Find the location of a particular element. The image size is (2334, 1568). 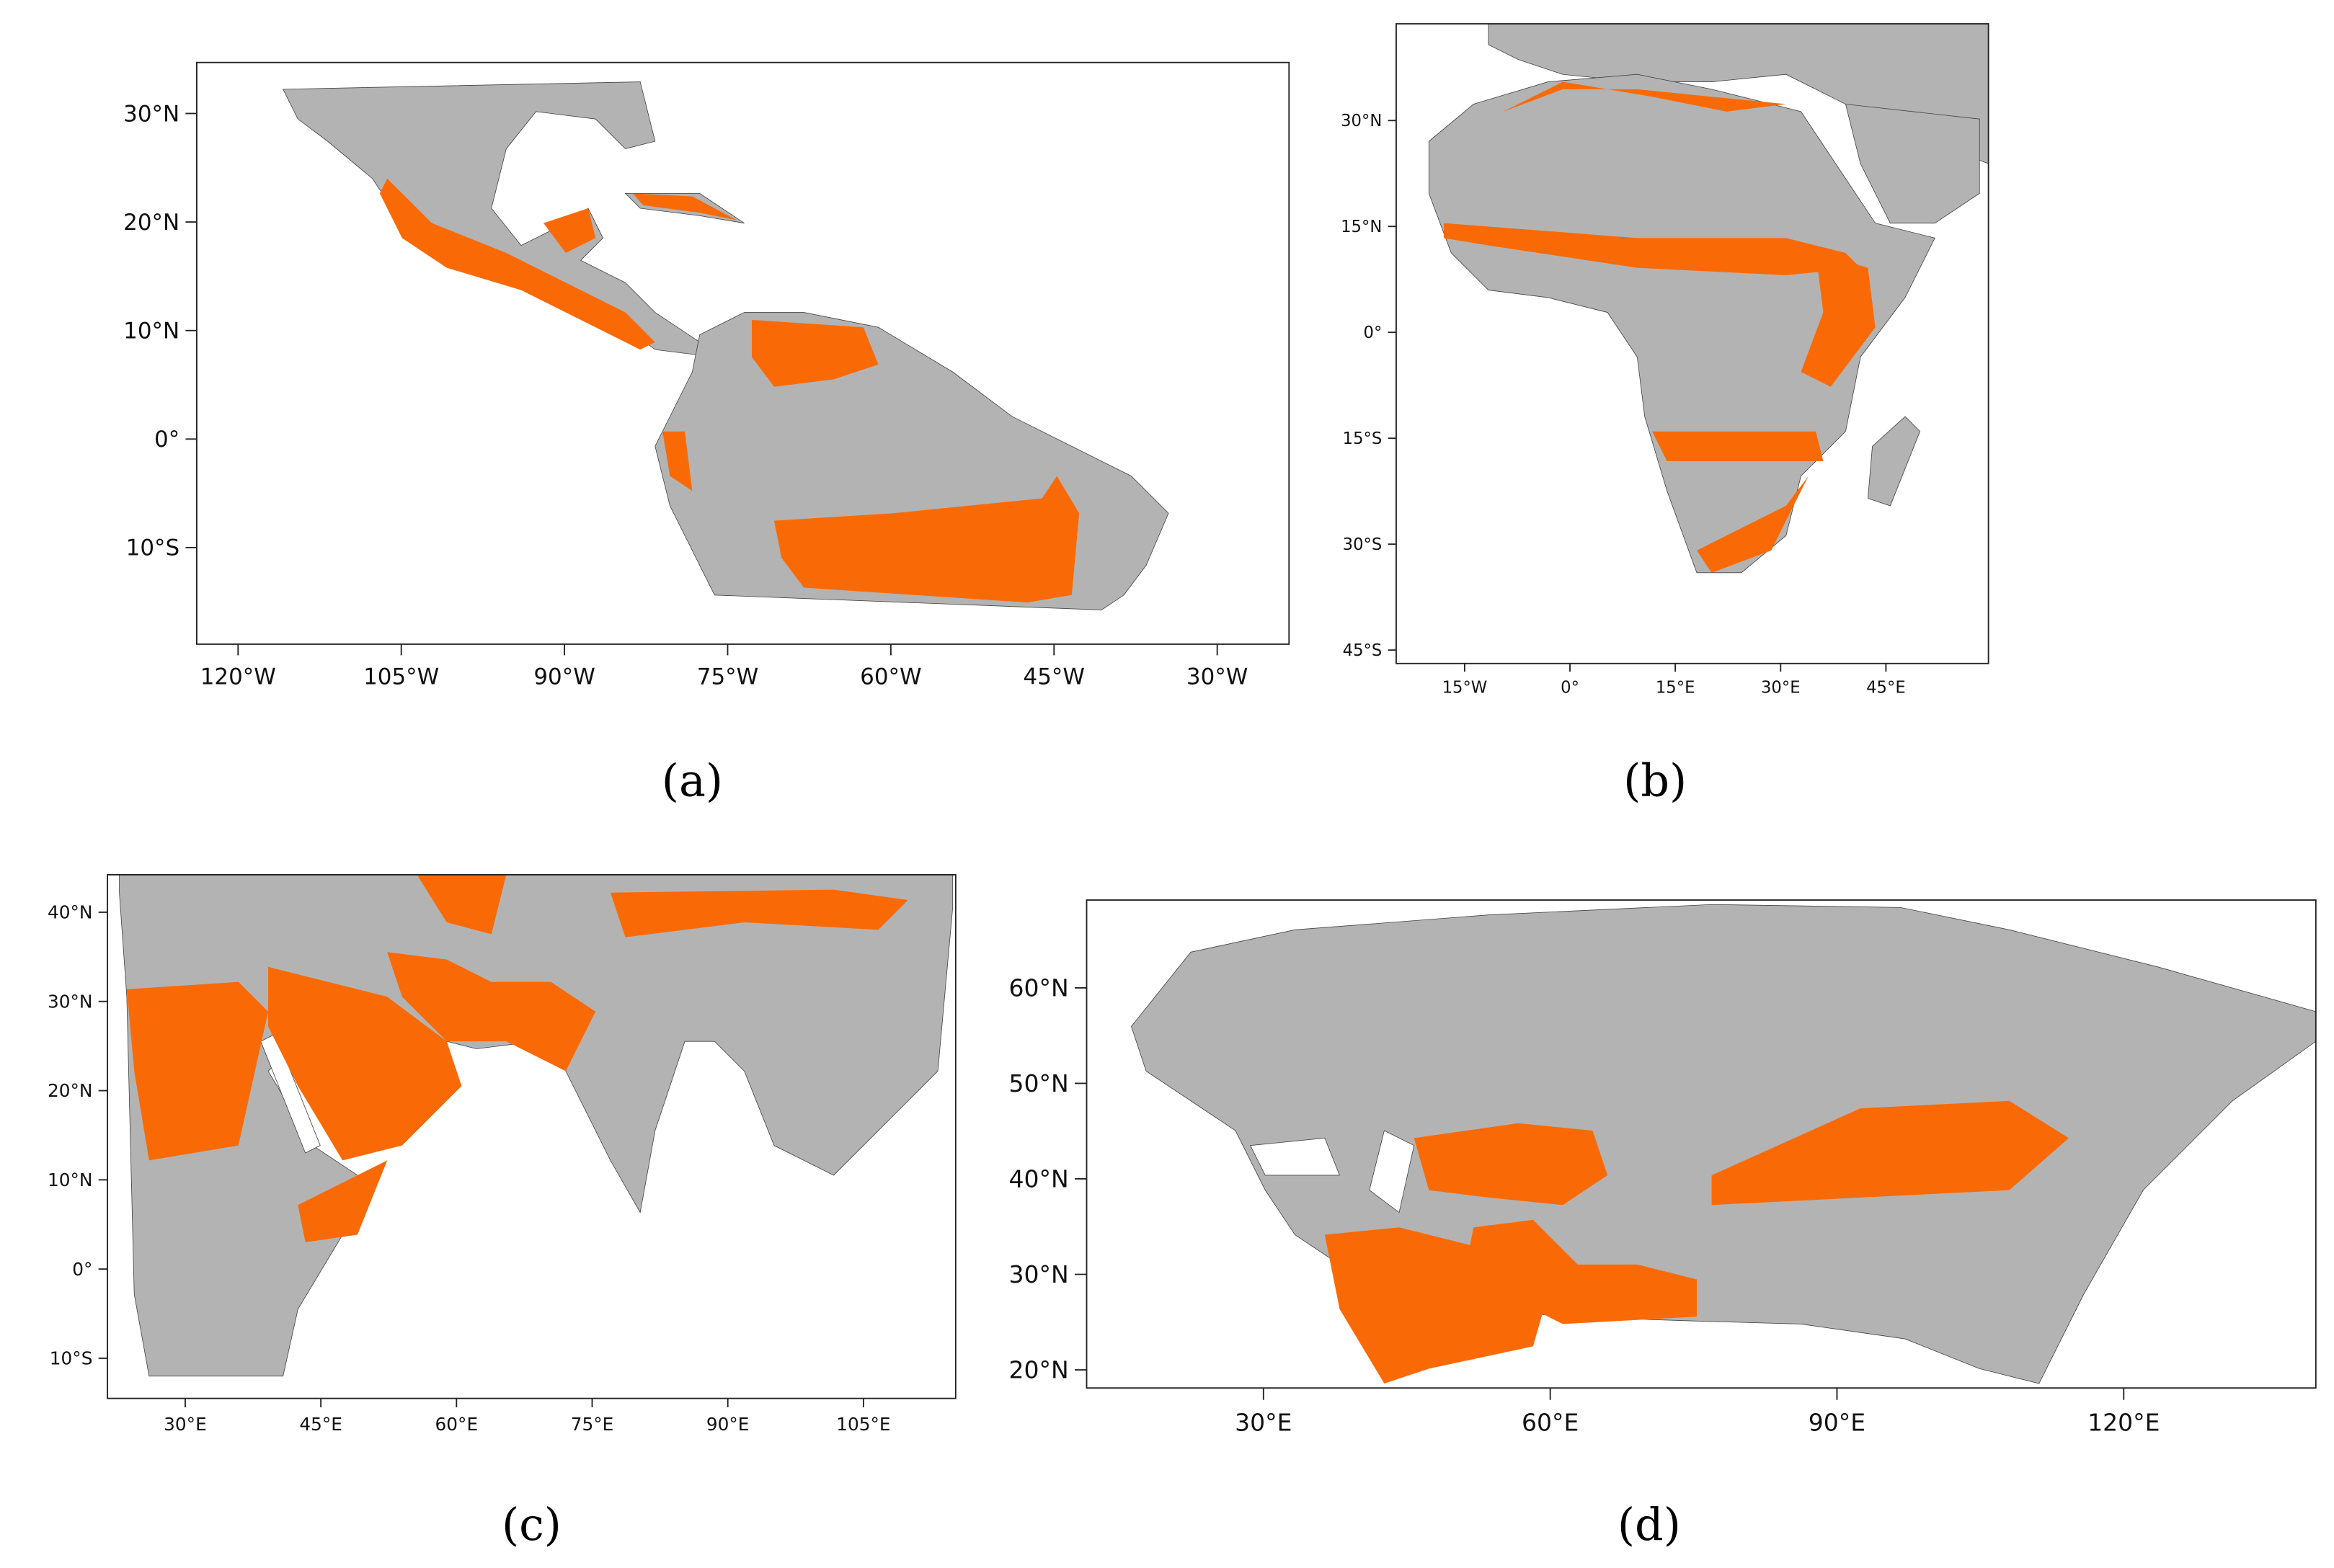

x-tick-label: 45°W is located at coordinates (1054, 677).